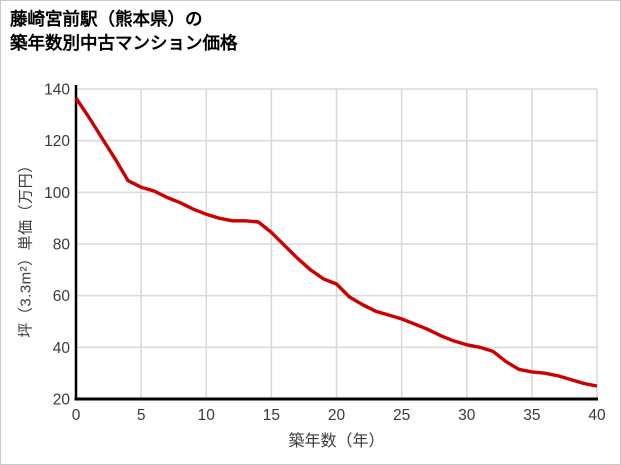 This screenshot has width=621, height=465. Describe the element at coordinates (467, 415) in the screenshot. I see `x-tick-label: 30` at that location.